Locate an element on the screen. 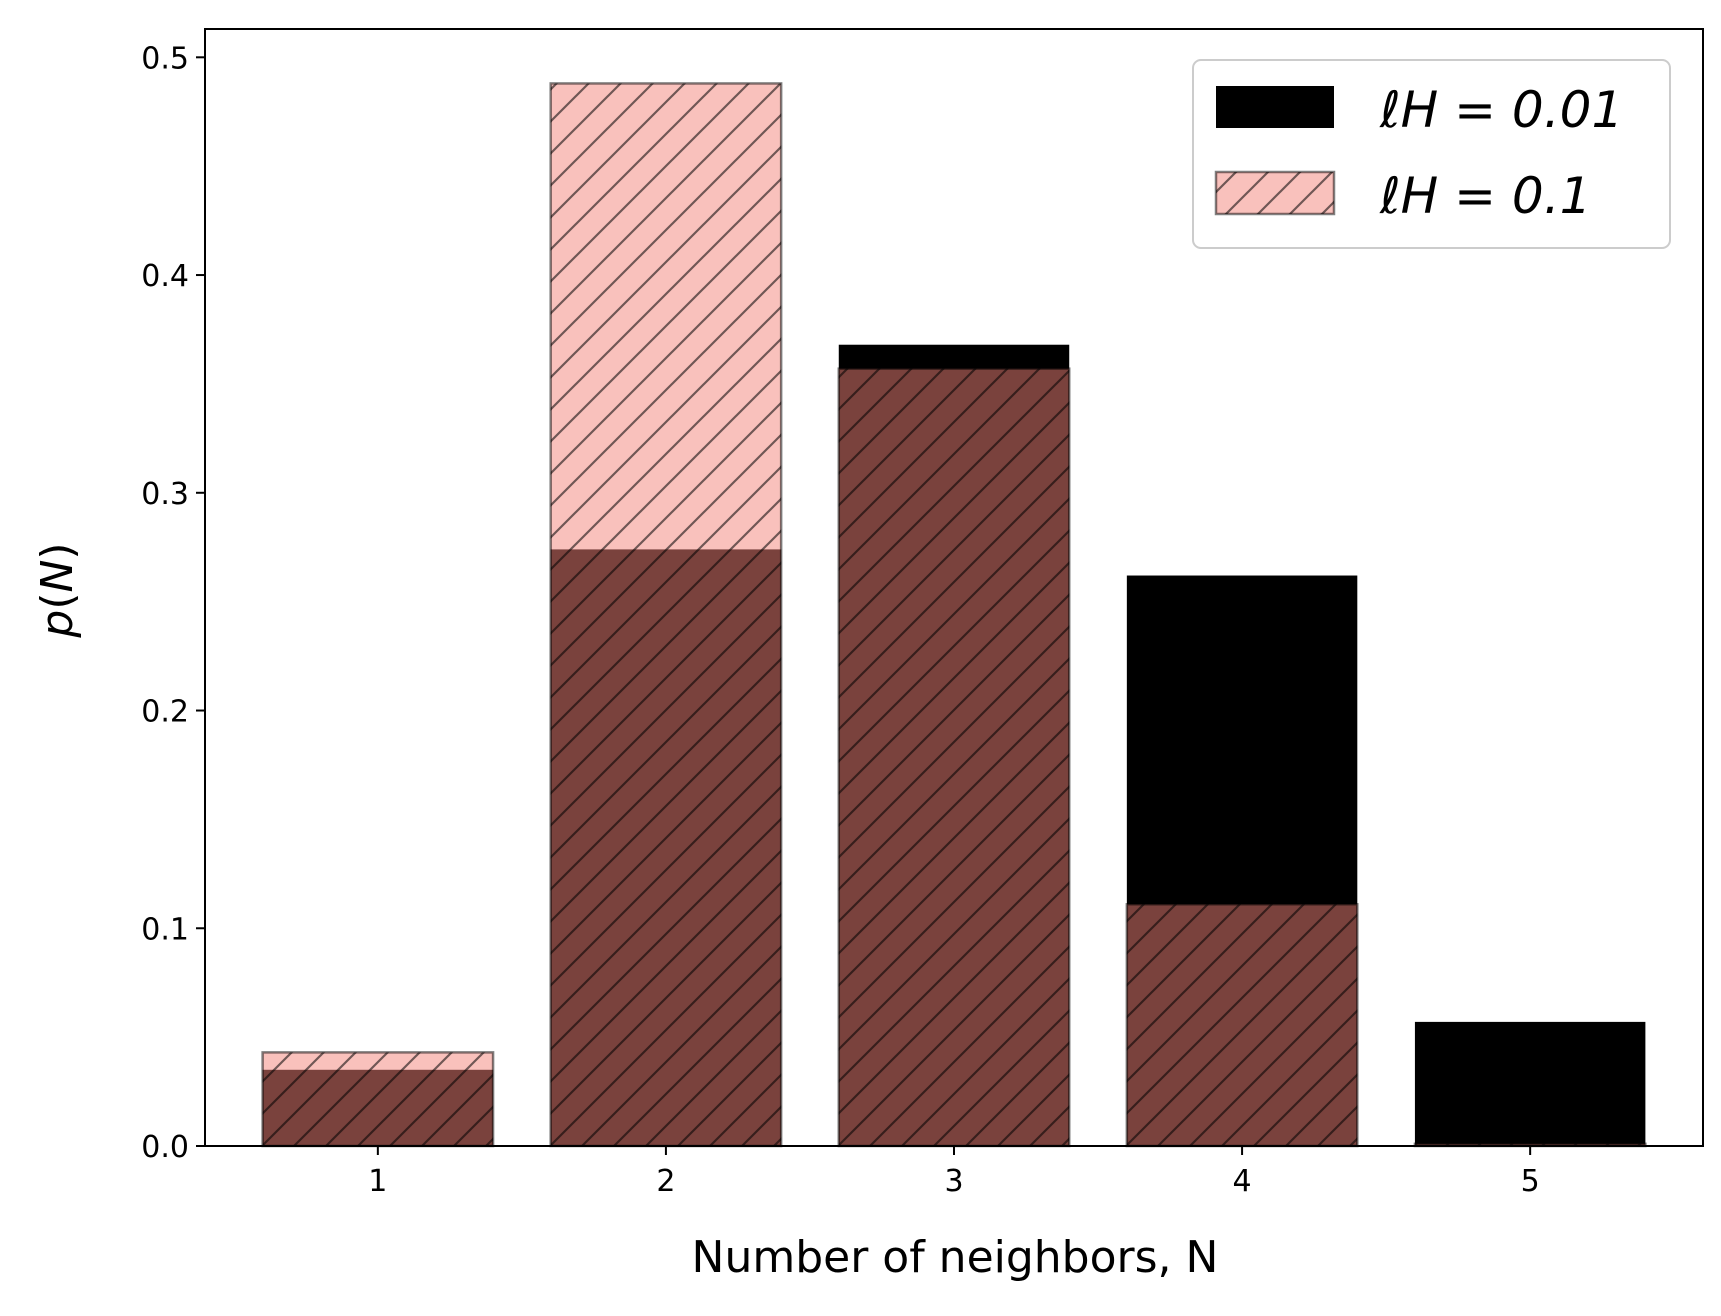 This screenshot has width=1721, height=1316. x-tick-label: 1 is located at coordinates (377, 1181).